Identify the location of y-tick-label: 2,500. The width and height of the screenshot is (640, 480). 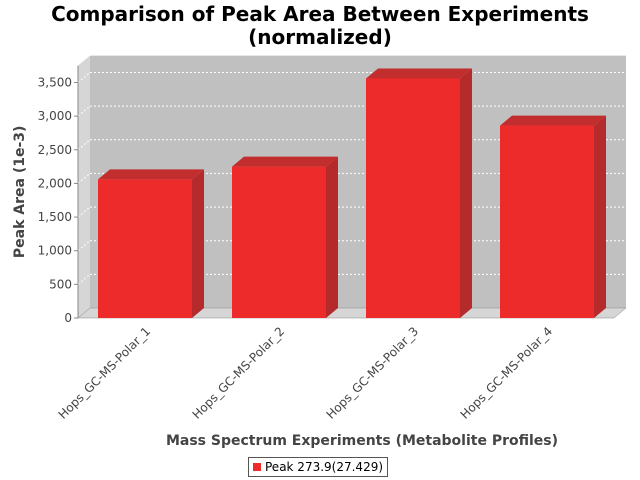
(55, 150).